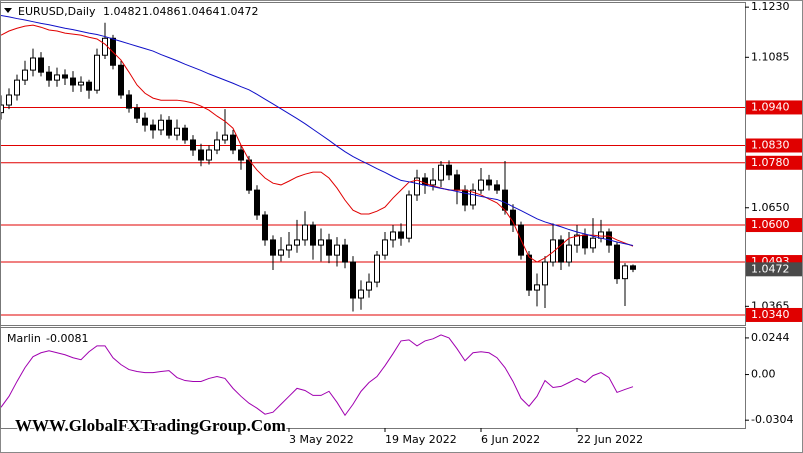 Image resolution: width=803 pixels, height=453 pixels. I want to click on level-label: 1.0600, so click(770, 224).